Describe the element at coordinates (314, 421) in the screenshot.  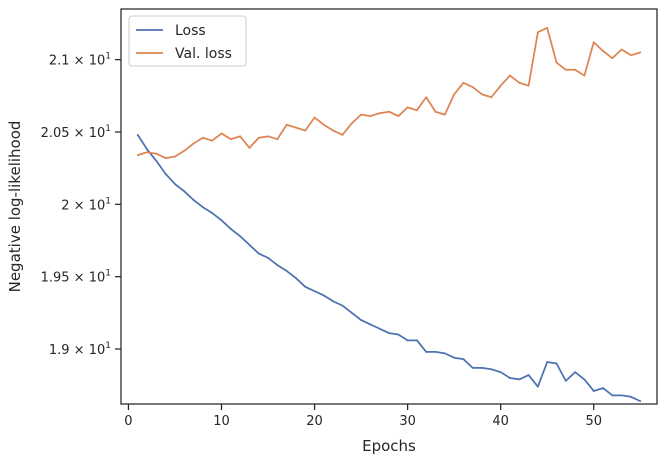
I see `x-tick-label: 20` at that location.